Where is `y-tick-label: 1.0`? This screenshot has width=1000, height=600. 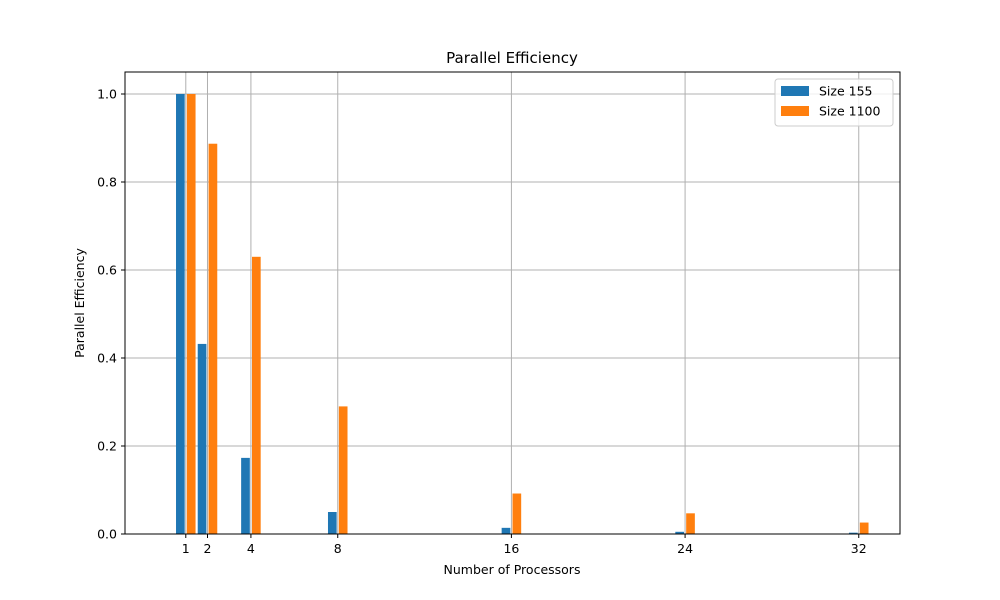 y-tick-label: 1.0 is located at coordinates (107, 94).